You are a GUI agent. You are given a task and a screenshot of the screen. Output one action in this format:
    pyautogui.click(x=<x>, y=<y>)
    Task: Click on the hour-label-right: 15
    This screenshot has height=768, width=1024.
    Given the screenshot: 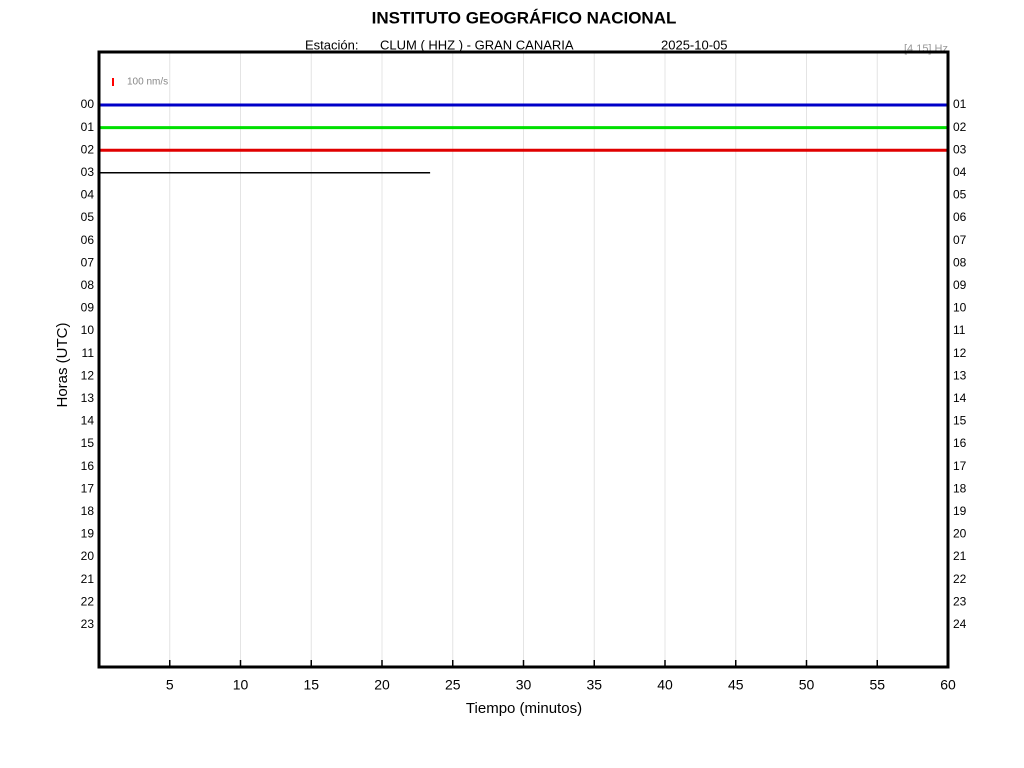 What is the action you would take?
    pyautogui.click(x=960, y=421)
    